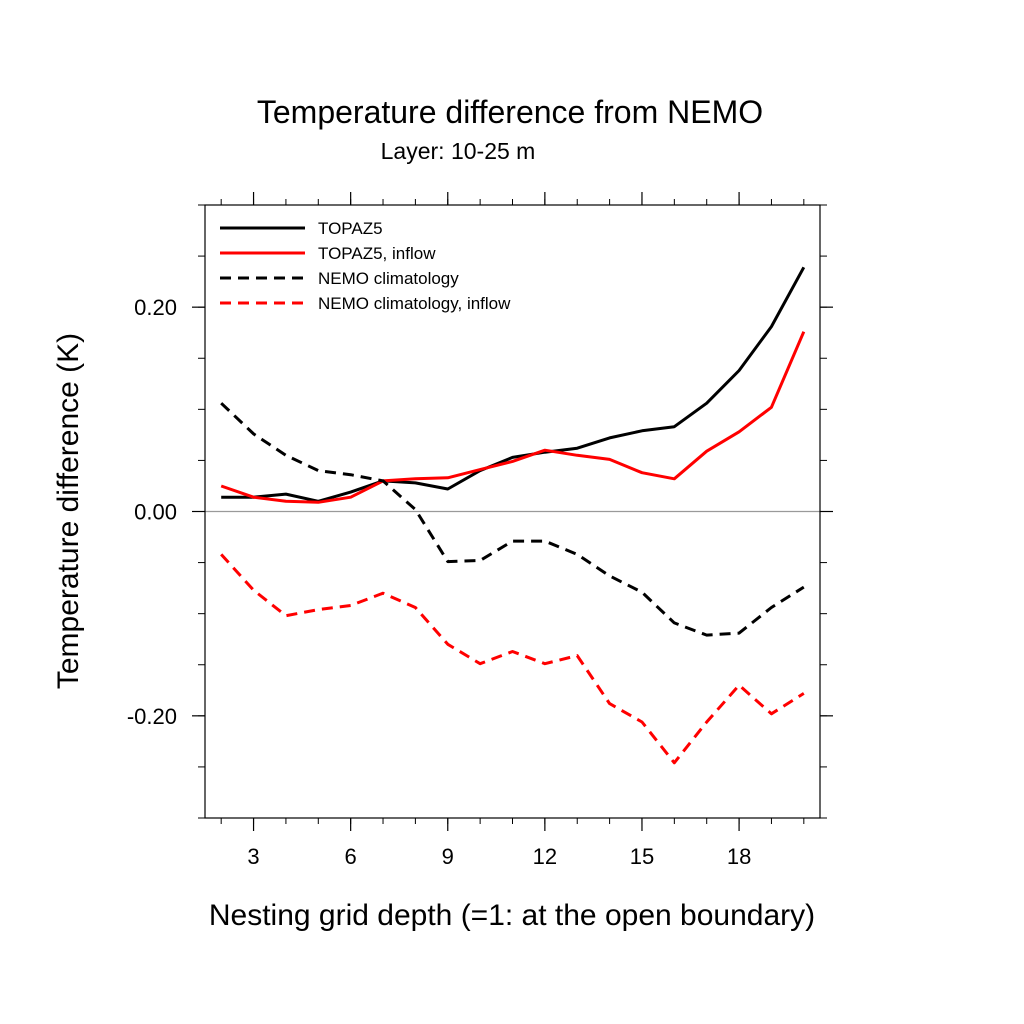 This screenshot has width=1024, height=1024. Describe the element at coordinates (377, 253) in the screenshot. I see `legend-label: TOPAZ5, inflow` at that location.